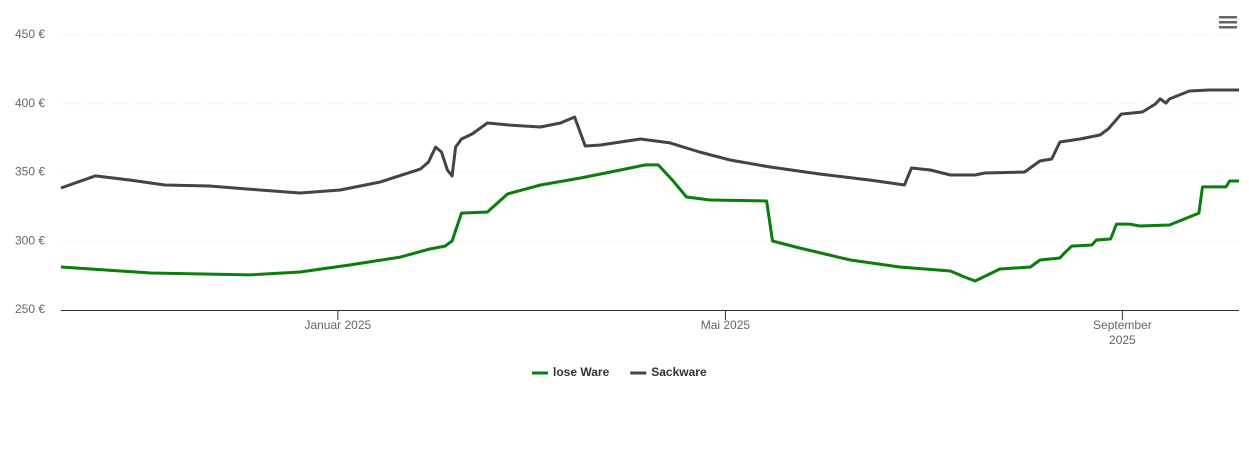  I want to click on y-tick-label: 450 €, so click(30, 34).